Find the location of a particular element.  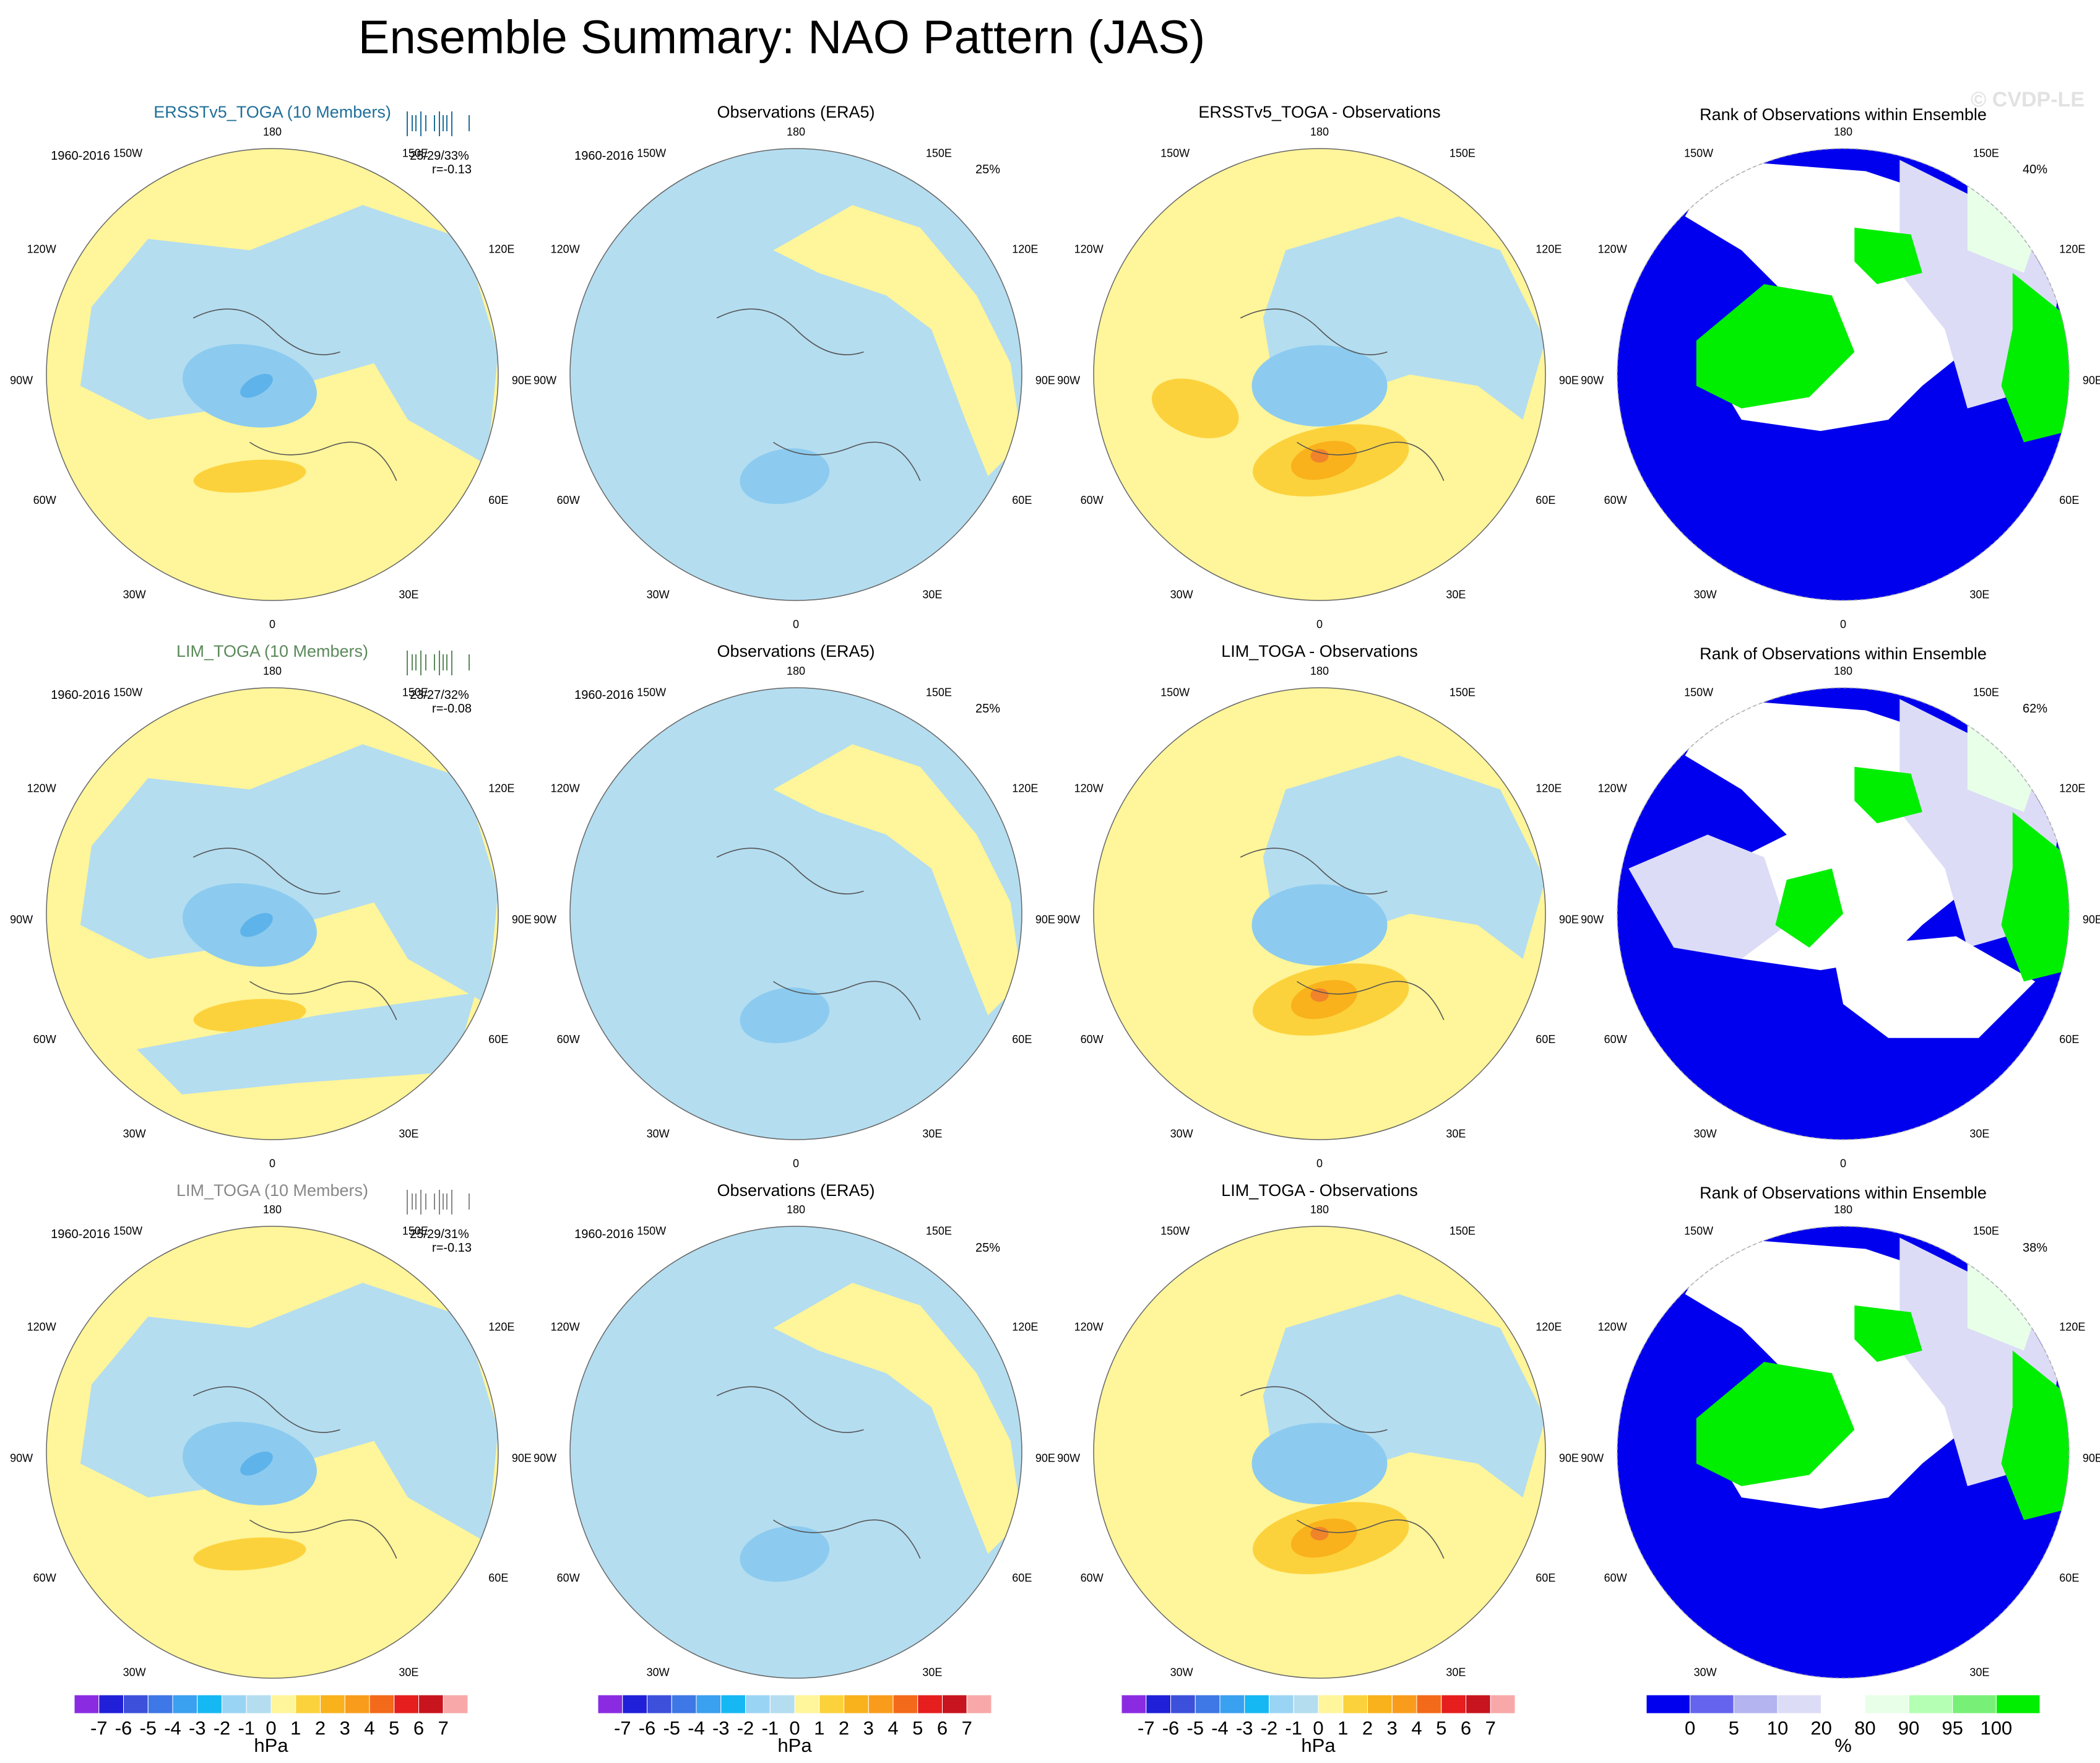

colorbar-unit: hPa is located at coordinates (1318, 1745).